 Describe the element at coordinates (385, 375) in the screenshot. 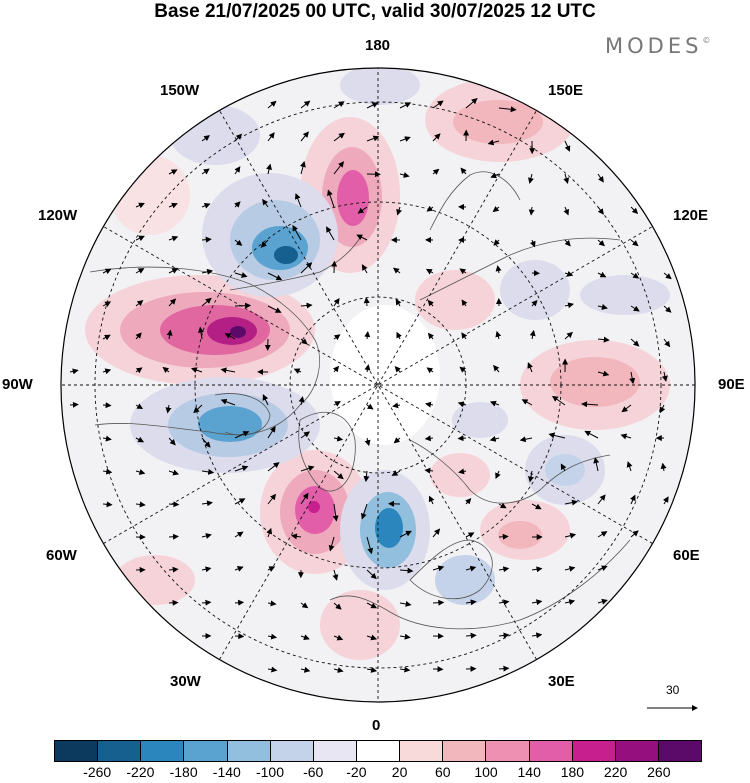

I see `polar-neutral-area` at that location.